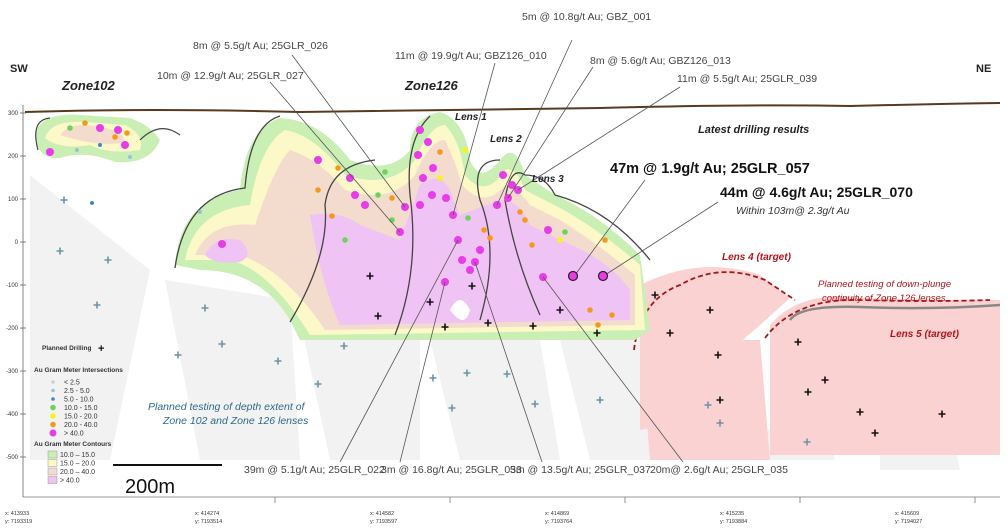 The image size is (1008, 531). Describe the element at coordinates (710, 169) in the screenshot. I see `result-057: 47m @ 1.9g/t Au; 25GLR_057` at that location.